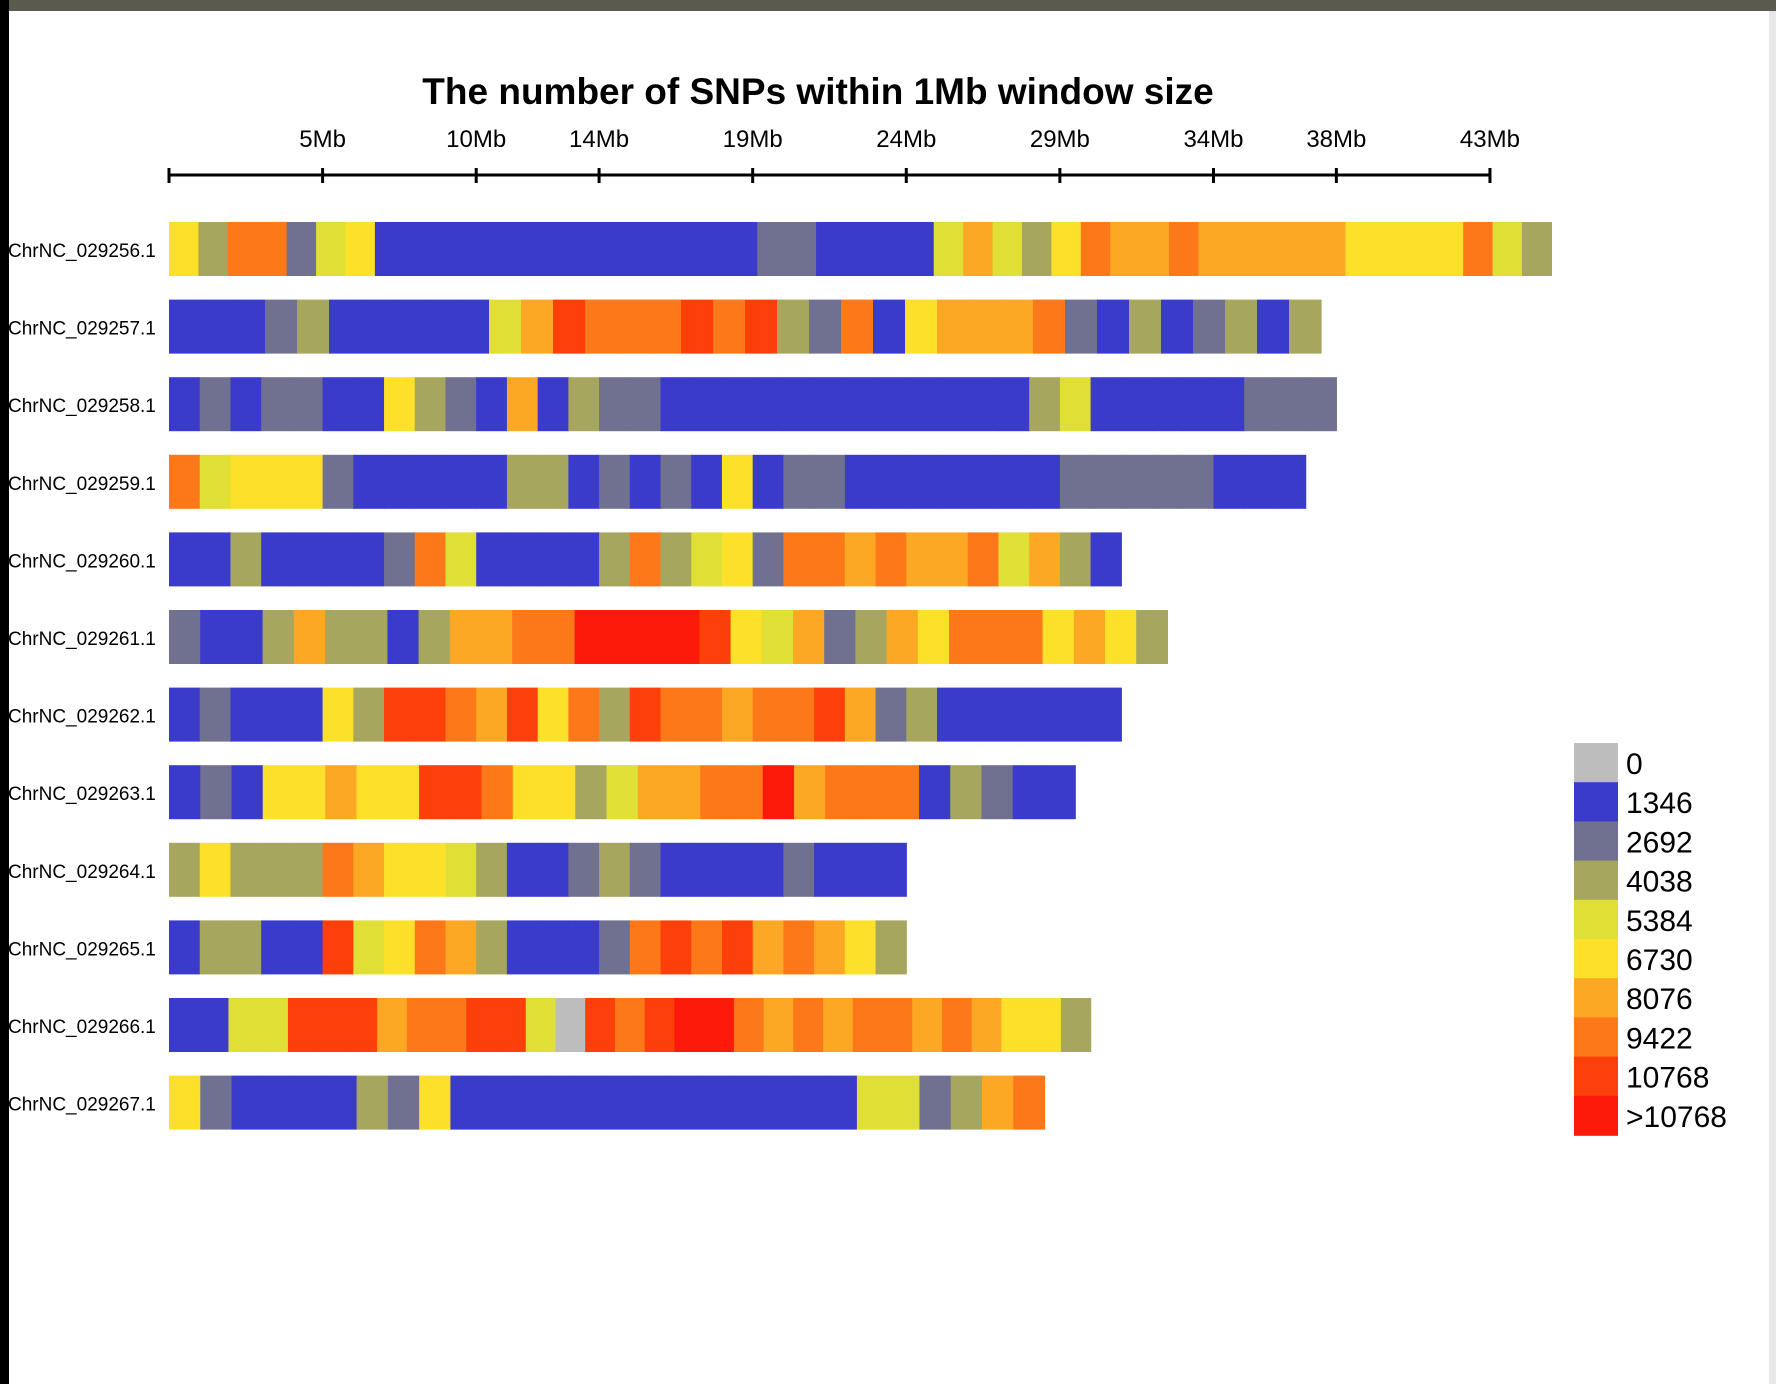  What do you see at coordinates (1659, 921) in the screenshot?
I see `legend-label: 5384` at bounding box center [1659, 921].